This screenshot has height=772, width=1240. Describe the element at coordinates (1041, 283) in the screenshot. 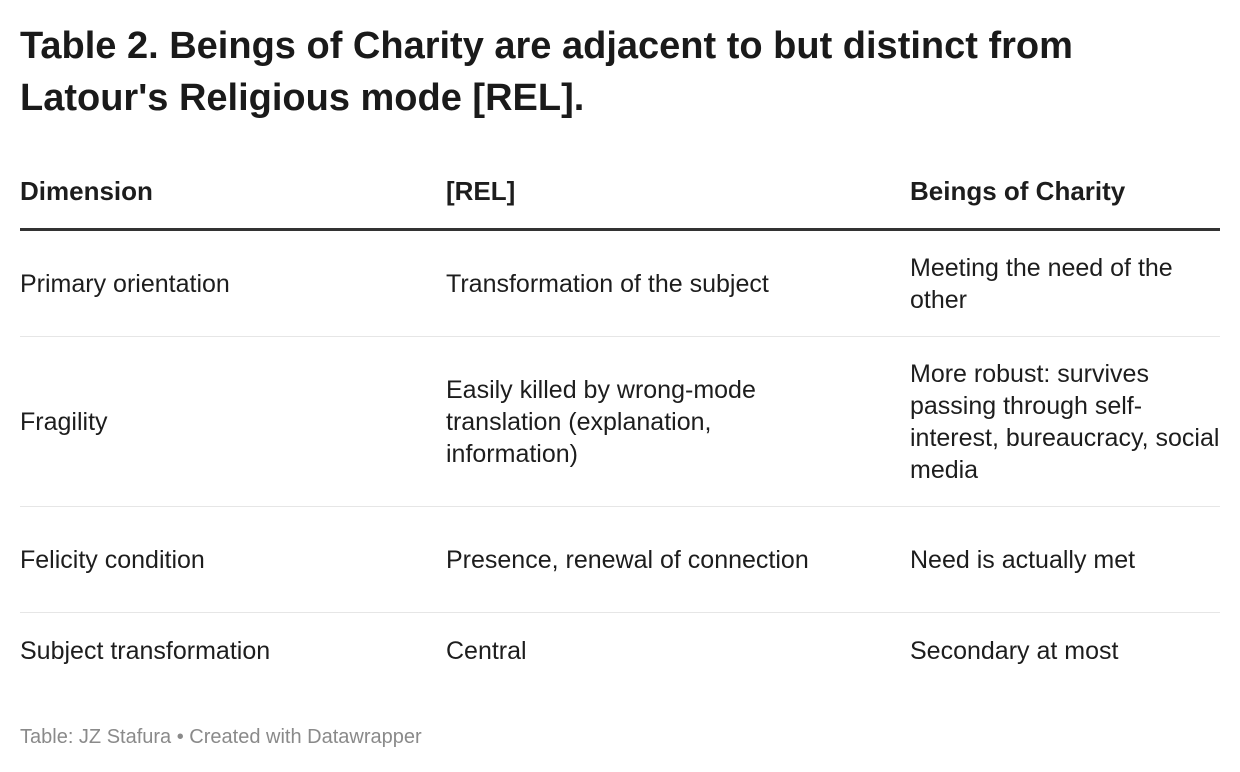

I see `table-cell: Meeting the need of the other` at that location.